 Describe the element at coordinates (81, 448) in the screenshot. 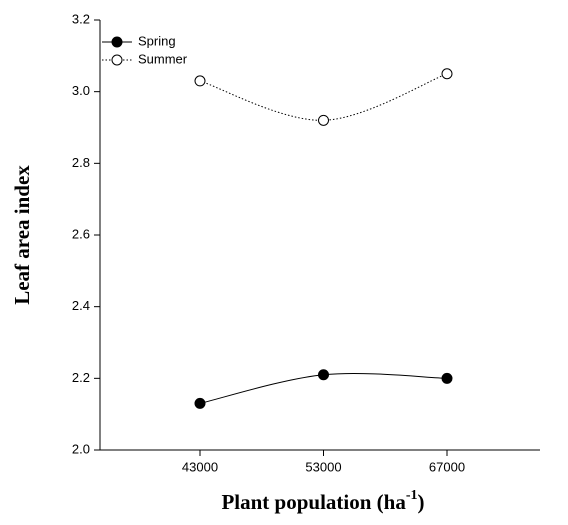

I see `y-tick-label: 2.0` at that location.